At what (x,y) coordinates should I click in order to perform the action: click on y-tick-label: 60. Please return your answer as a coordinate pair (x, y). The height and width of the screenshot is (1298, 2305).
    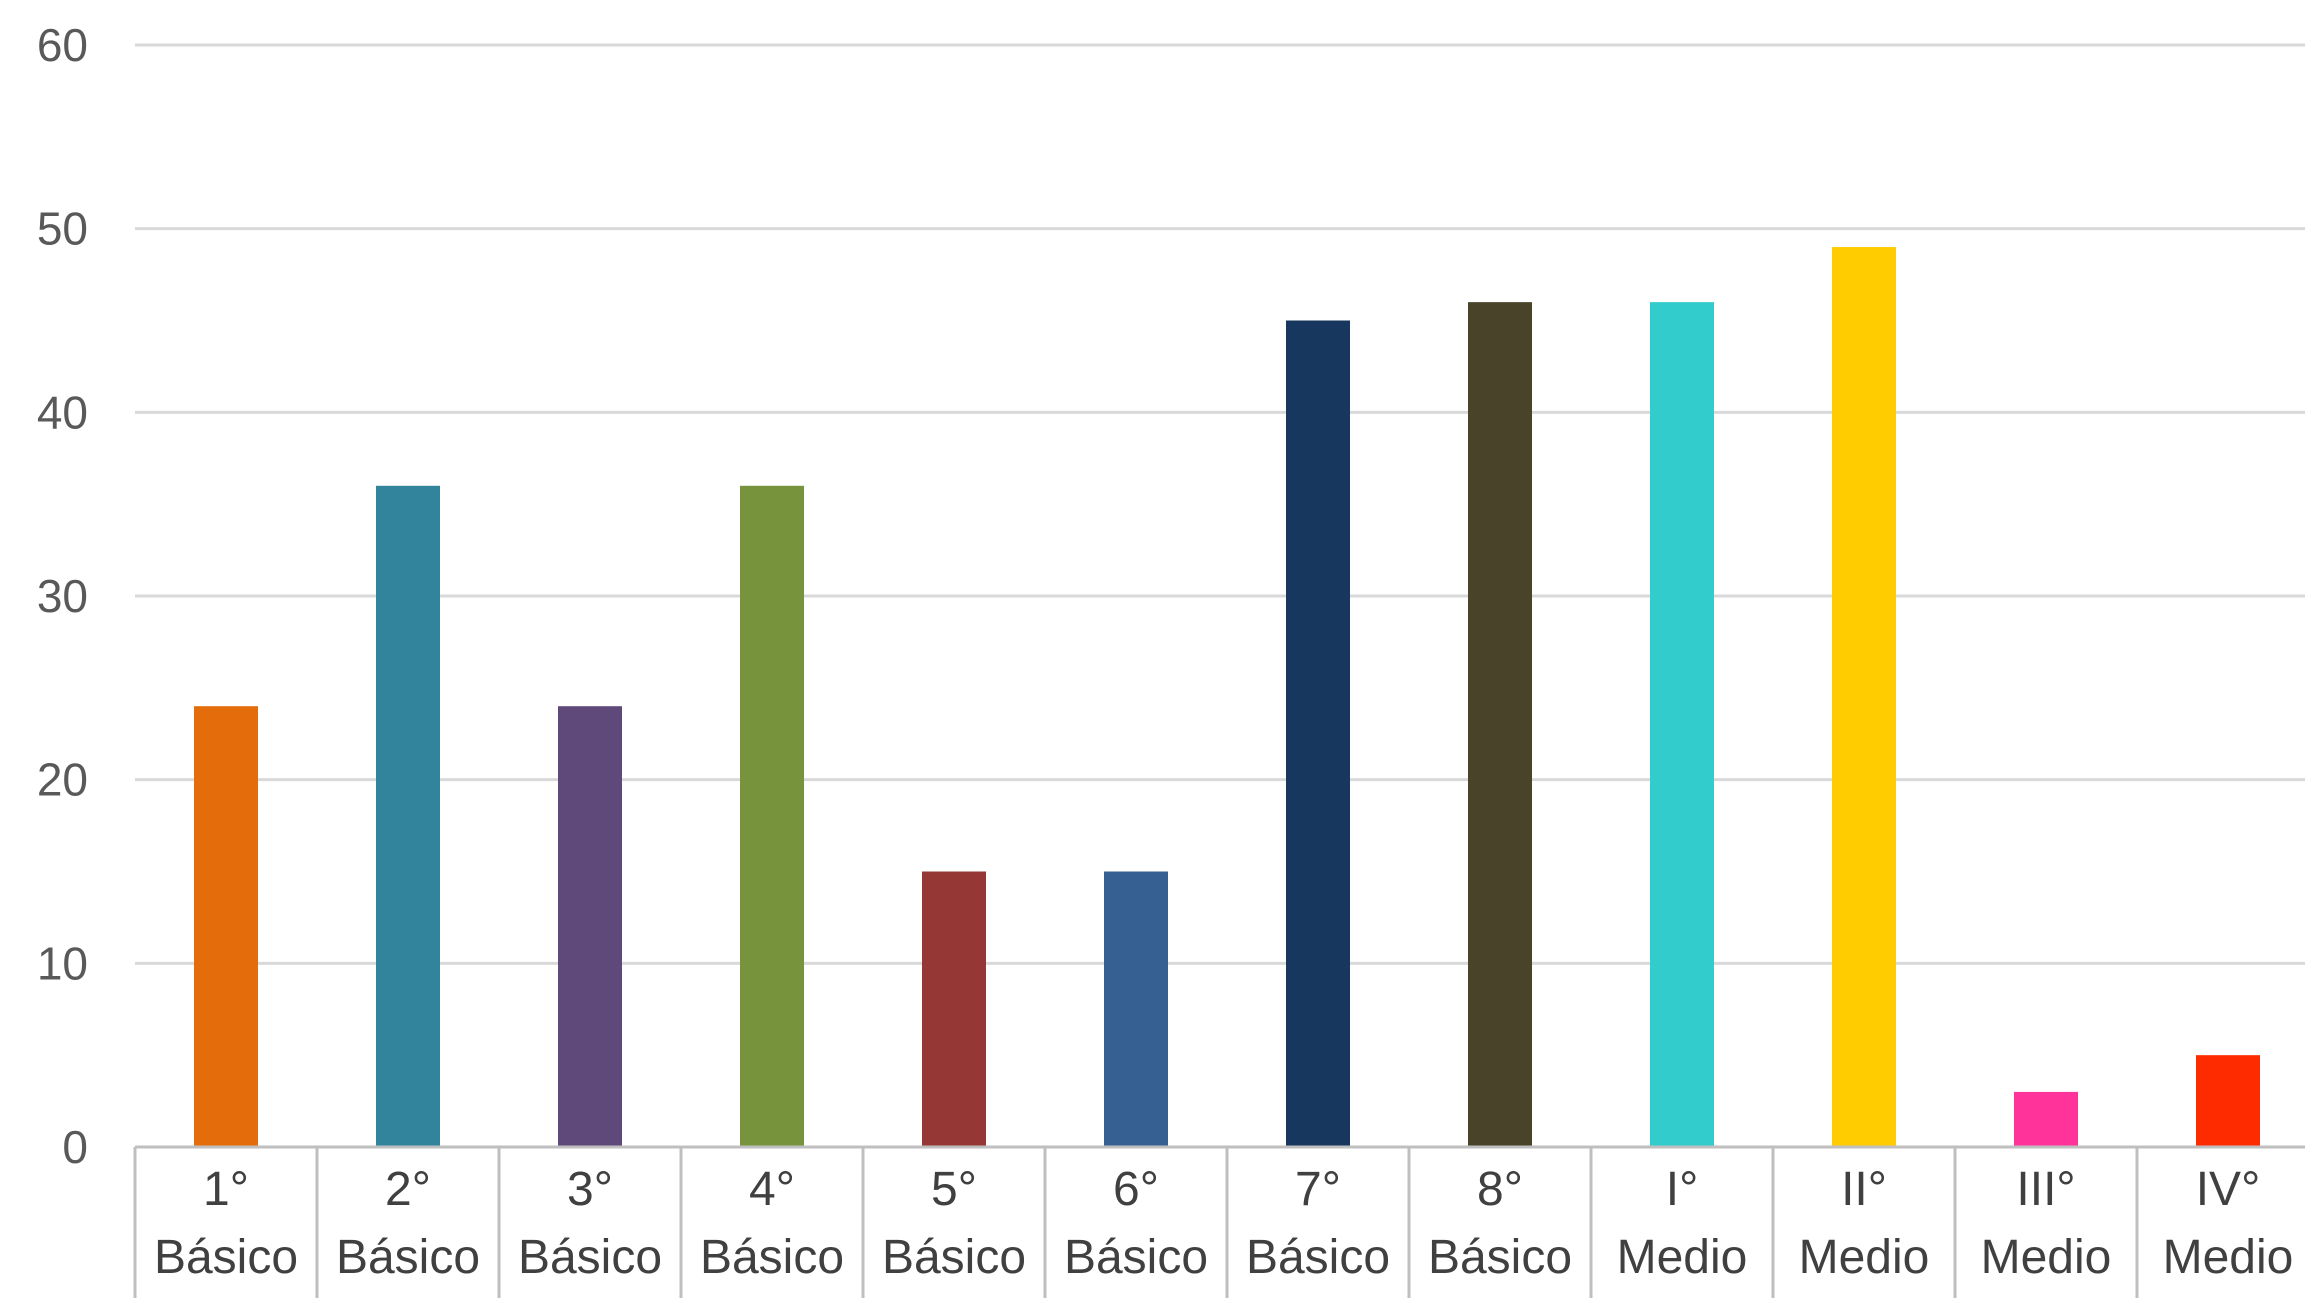
    Looking at the image, I should click on (62, 45).